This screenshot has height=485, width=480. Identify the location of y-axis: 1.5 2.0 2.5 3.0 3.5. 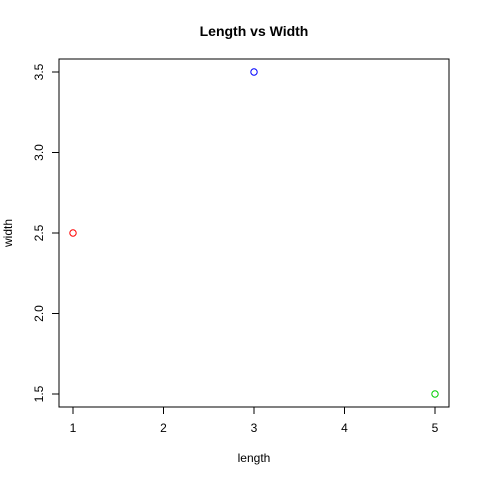
(46, 232).